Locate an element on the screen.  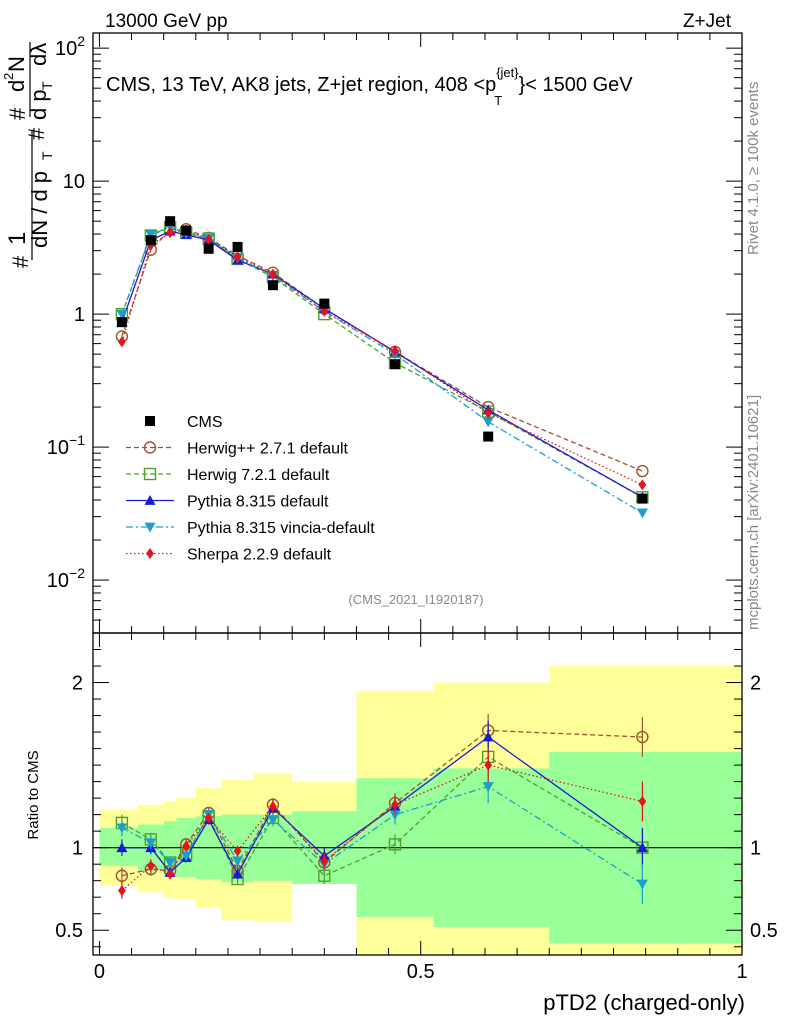
main-y-axis-title: # 1 dN / d p T # # d 2 N d p T dλ is located at coordinates (28, 155).